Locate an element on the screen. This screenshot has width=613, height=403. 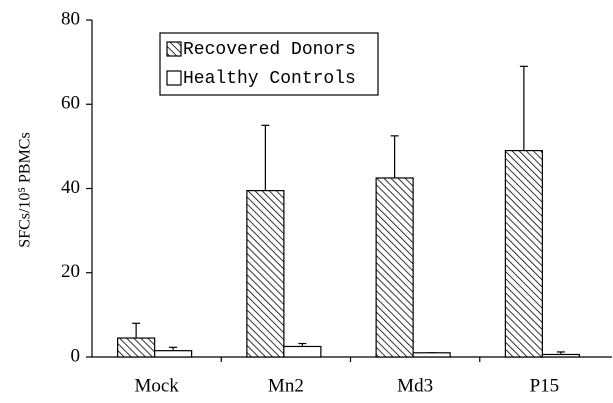
x-tick-label: Mock is located at coordinates (156, 385).